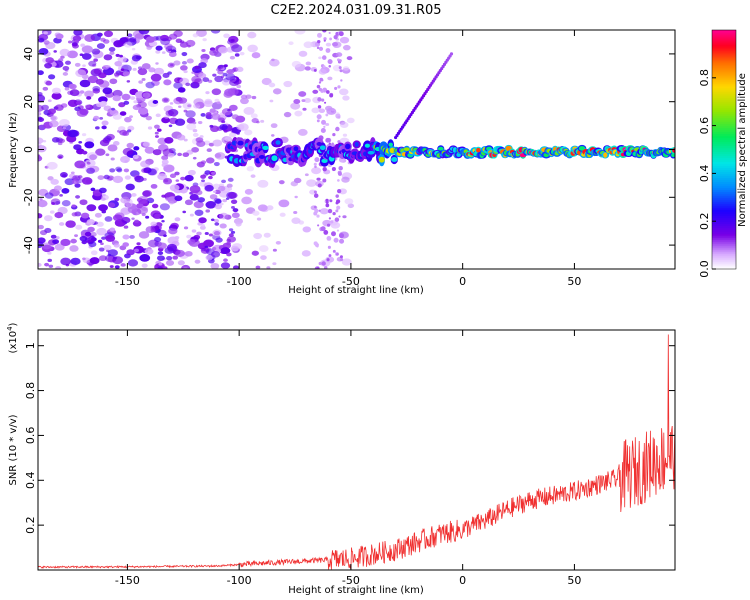  Describe the element at coordinates (30, 436) in the screenshot. I see `y-tick-label: 0.6` at that location.